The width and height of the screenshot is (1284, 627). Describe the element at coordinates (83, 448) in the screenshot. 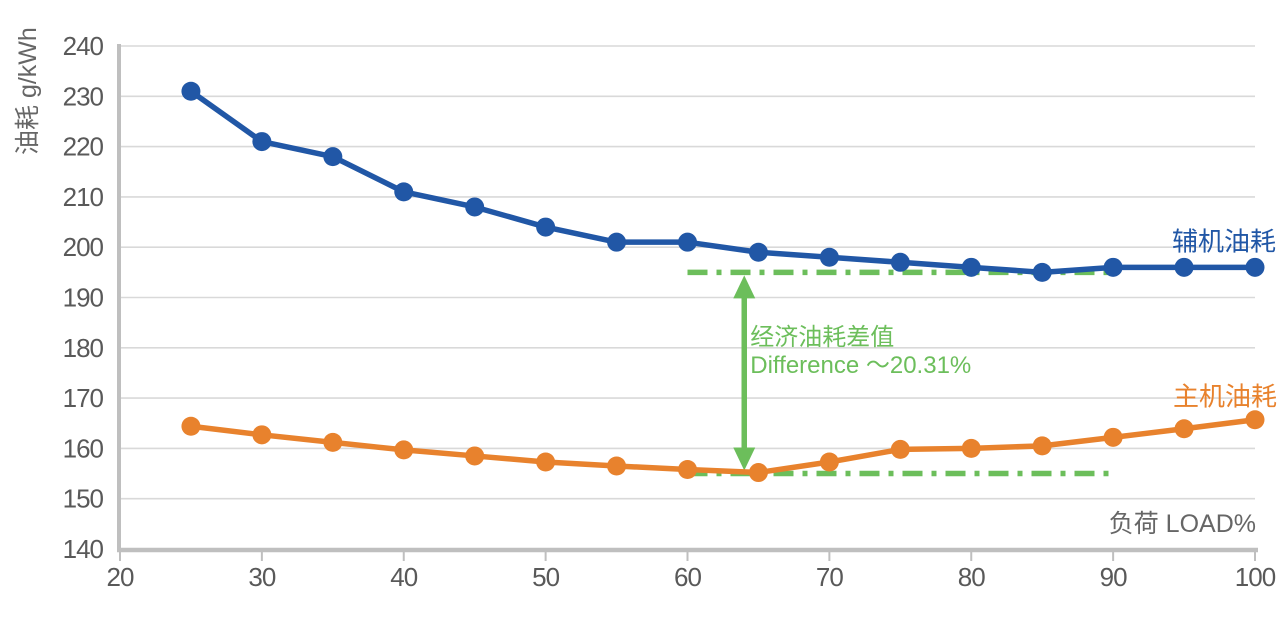

I see `y-tick-label: 160` at that location.